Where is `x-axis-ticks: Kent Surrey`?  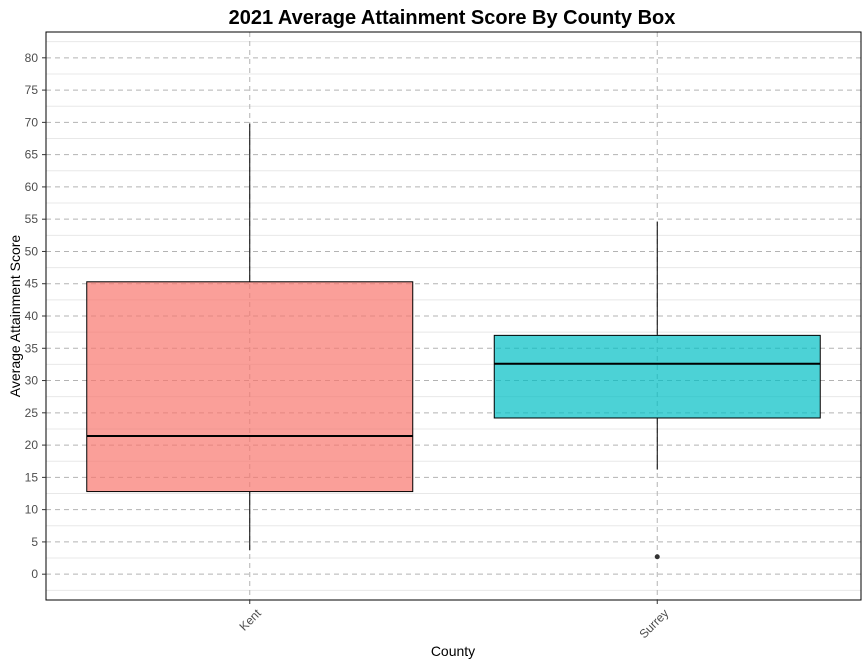 x-axis-ticks: Kent Surrey is located at coordinates (454, 620).